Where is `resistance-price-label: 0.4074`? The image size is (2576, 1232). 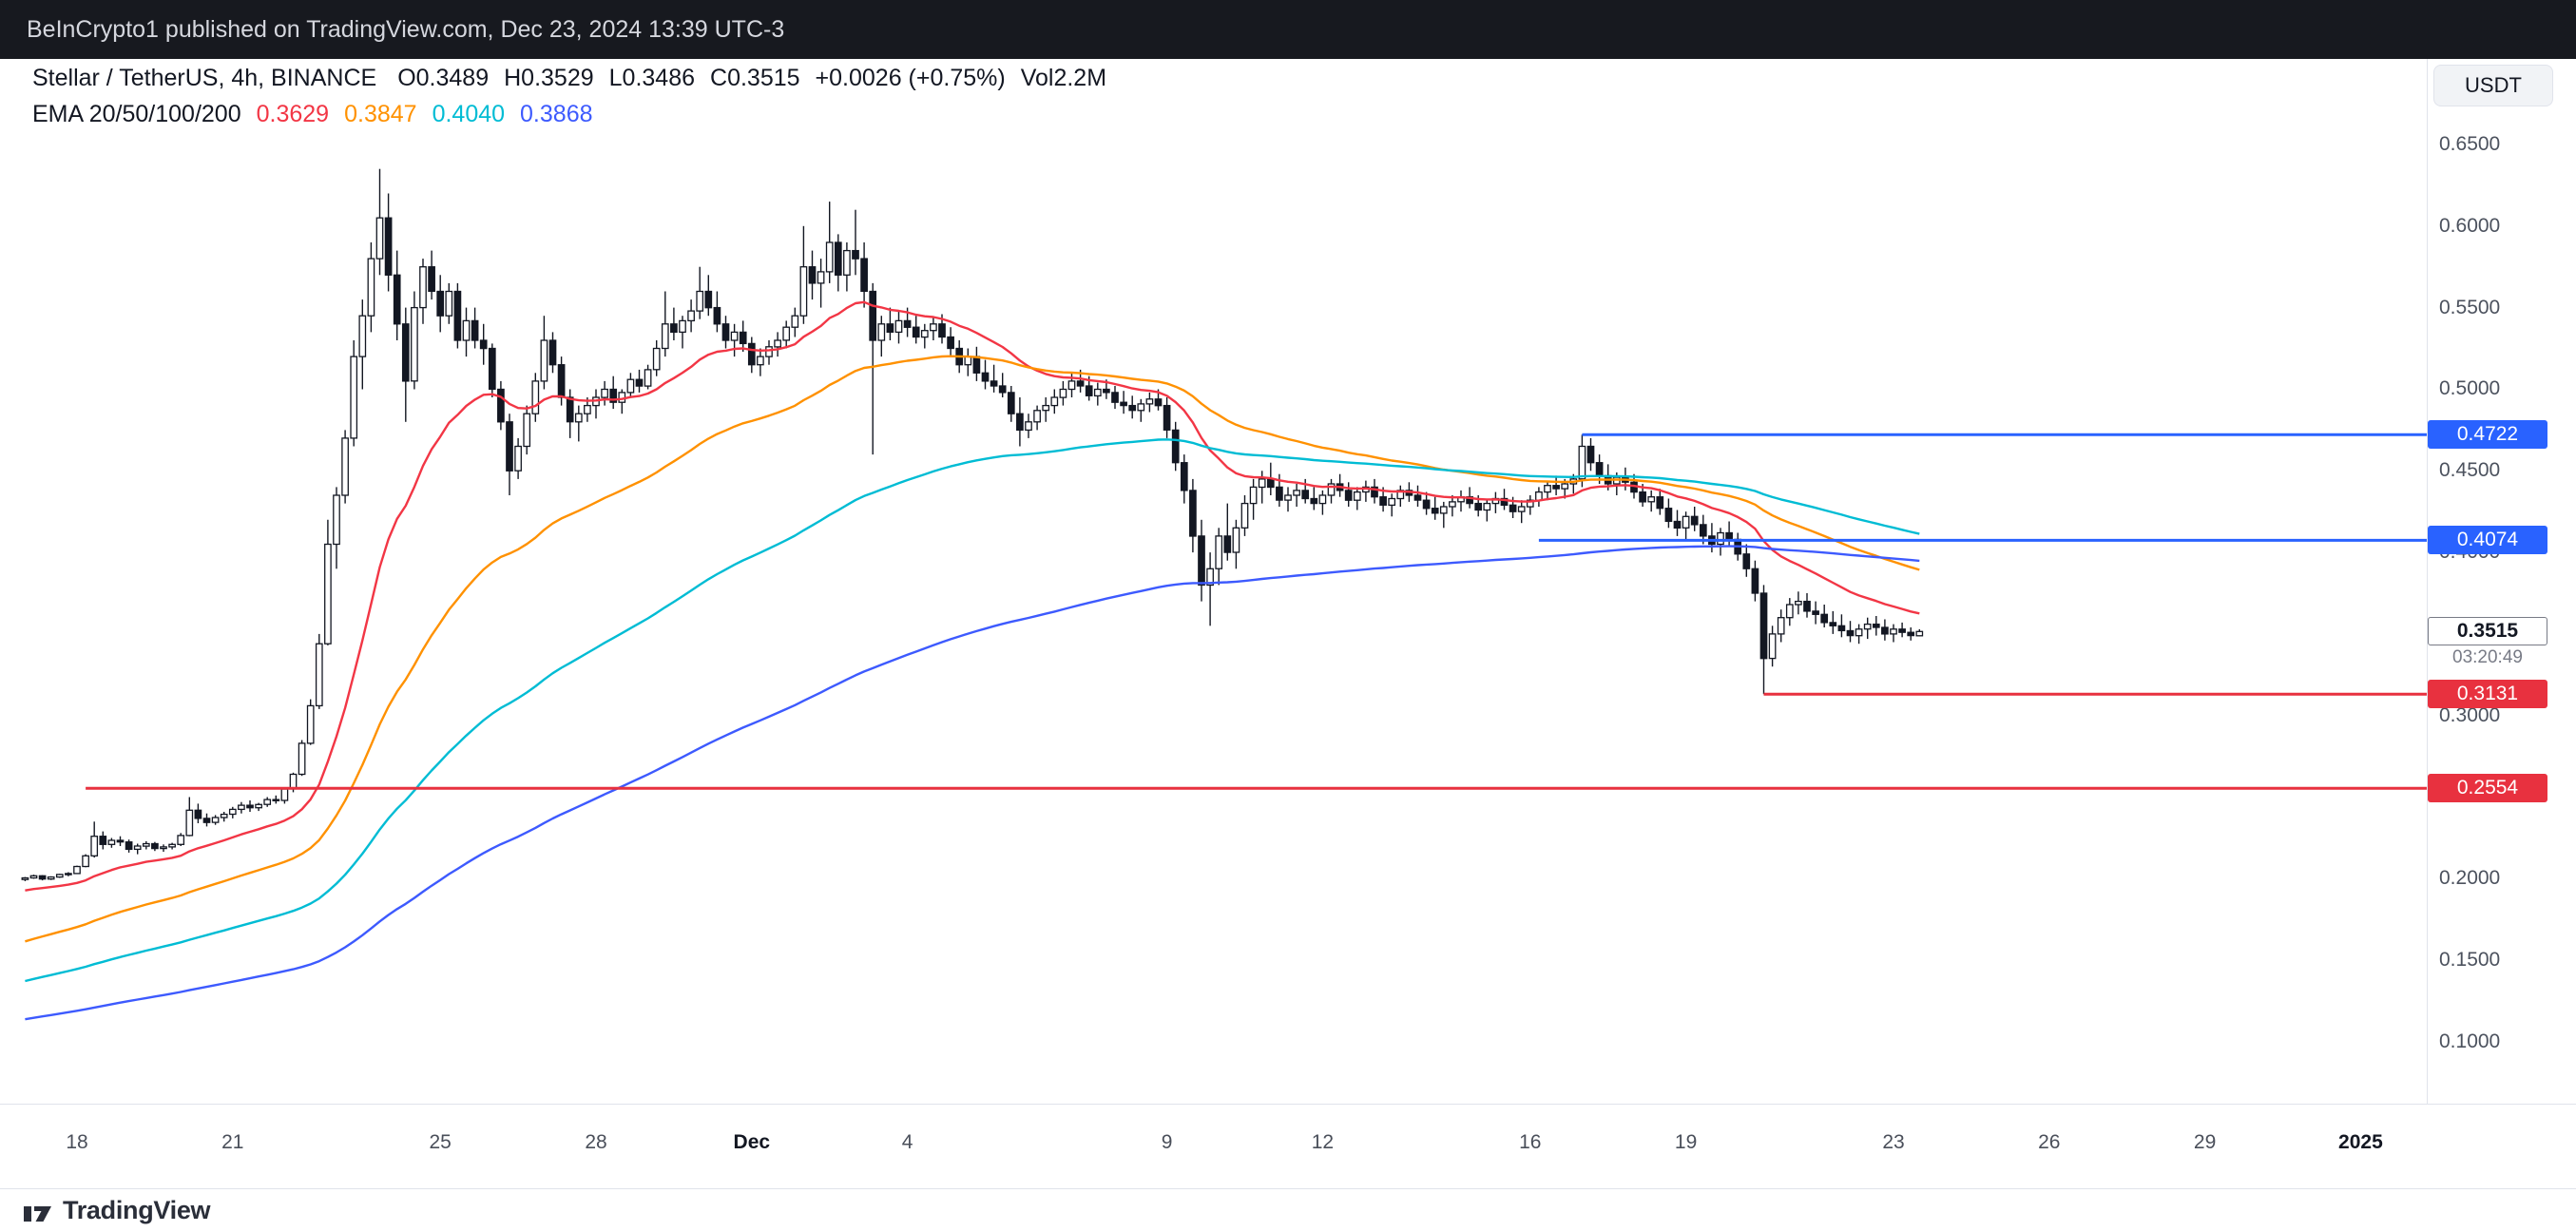 resistance-price-label: 0.4074 is located at coordinates (2488, 540).